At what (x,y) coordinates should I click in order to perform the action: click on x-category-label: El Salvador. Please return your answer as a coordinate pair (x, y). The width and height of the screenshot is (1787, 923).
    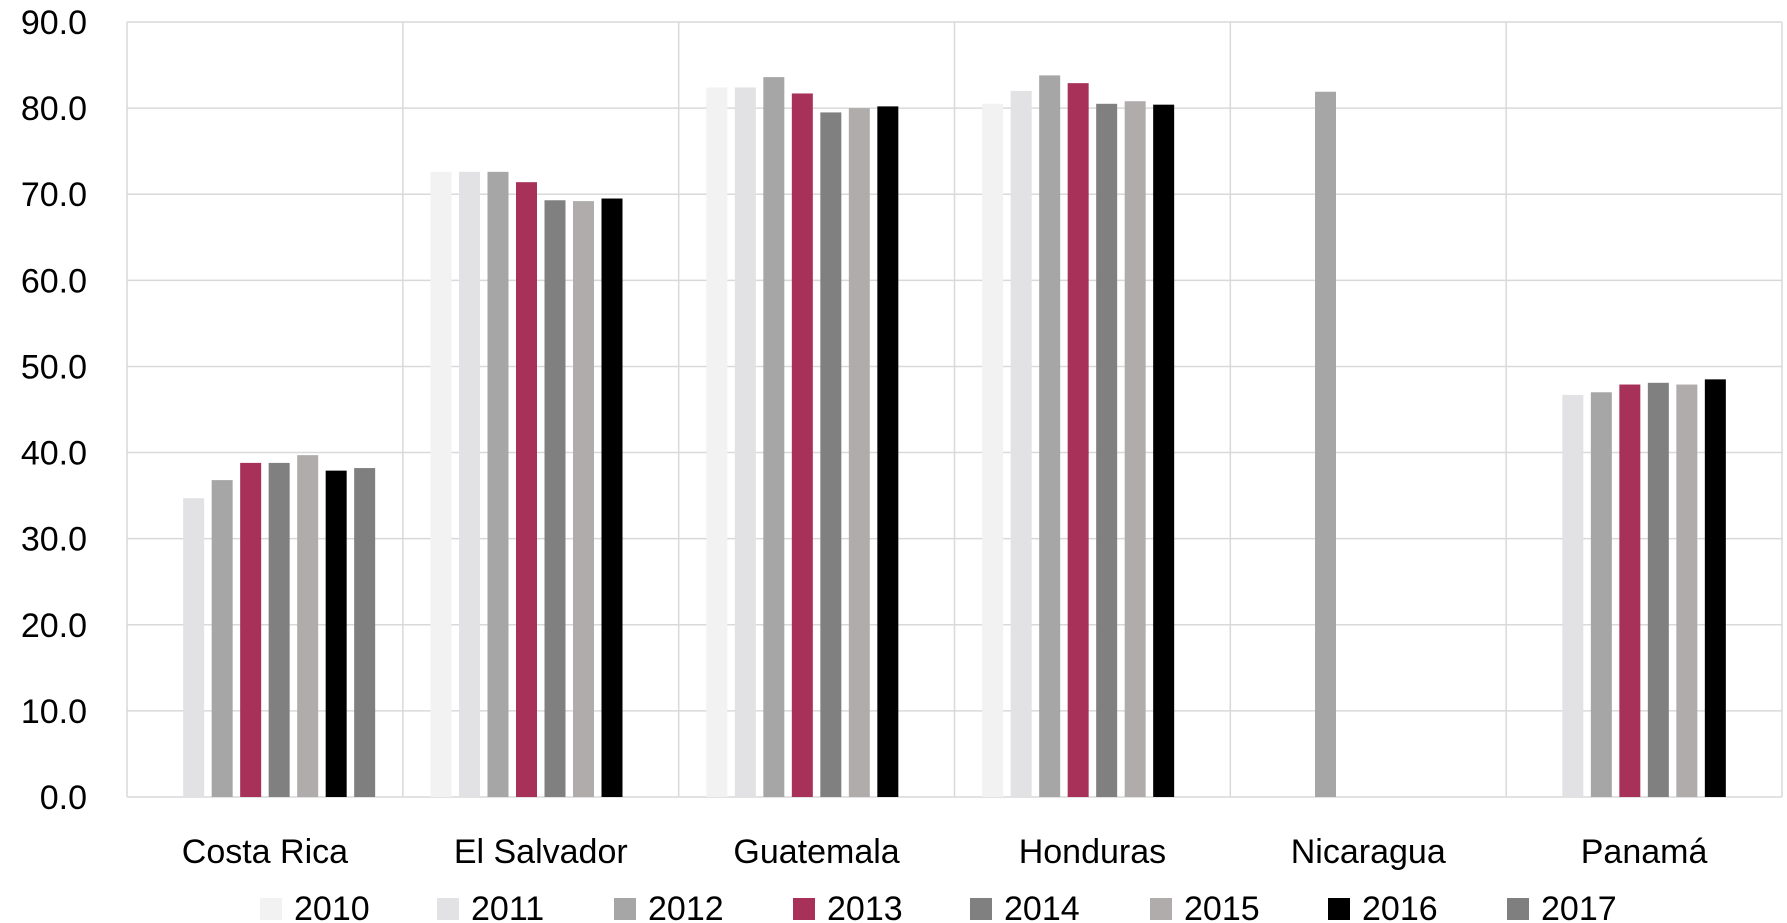
    Looking at the image, I should click on (541, 852).